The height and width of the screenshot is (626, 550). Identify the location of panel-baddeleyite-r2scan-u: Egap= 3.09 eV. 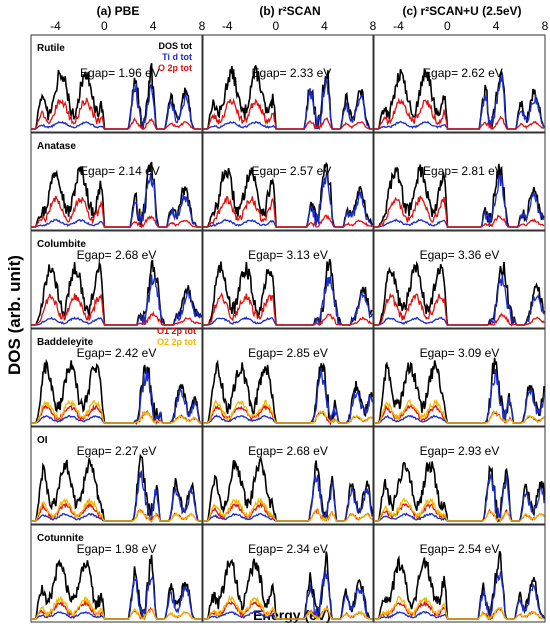
(459, 377).